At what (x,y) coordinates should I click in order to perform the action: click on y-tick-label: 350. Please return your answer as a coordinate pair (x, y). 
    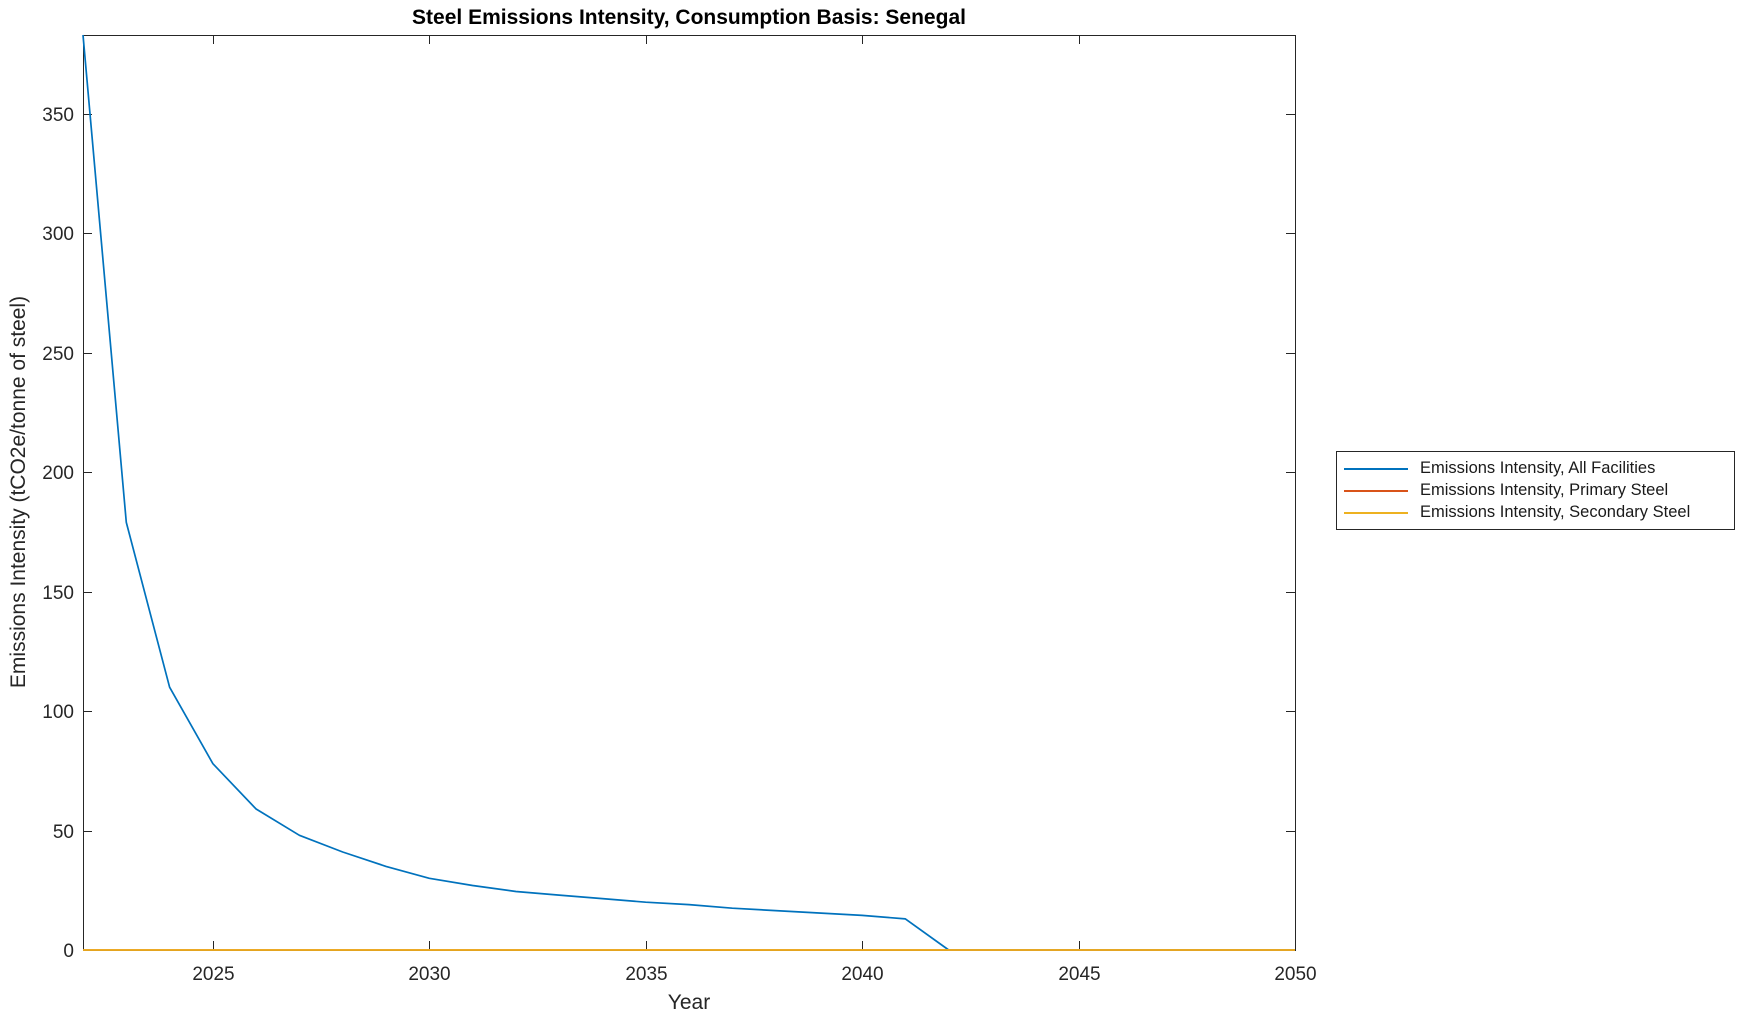
    Looking at the image, I should click on (58, 115).